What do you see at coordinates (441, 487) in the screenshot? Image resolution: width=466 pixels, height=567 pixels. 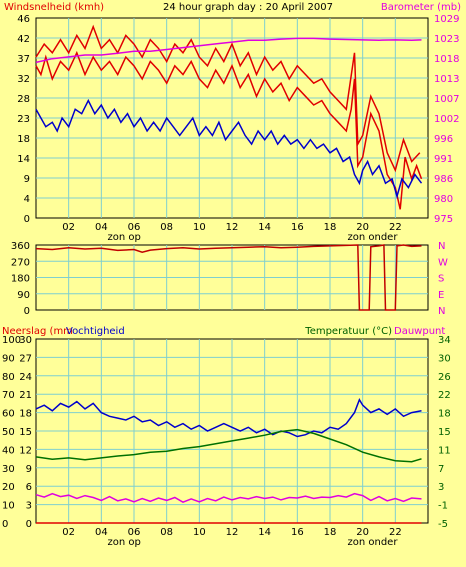 I see `temperature-y-tick-label: 3` at bounding box center [441, 487].